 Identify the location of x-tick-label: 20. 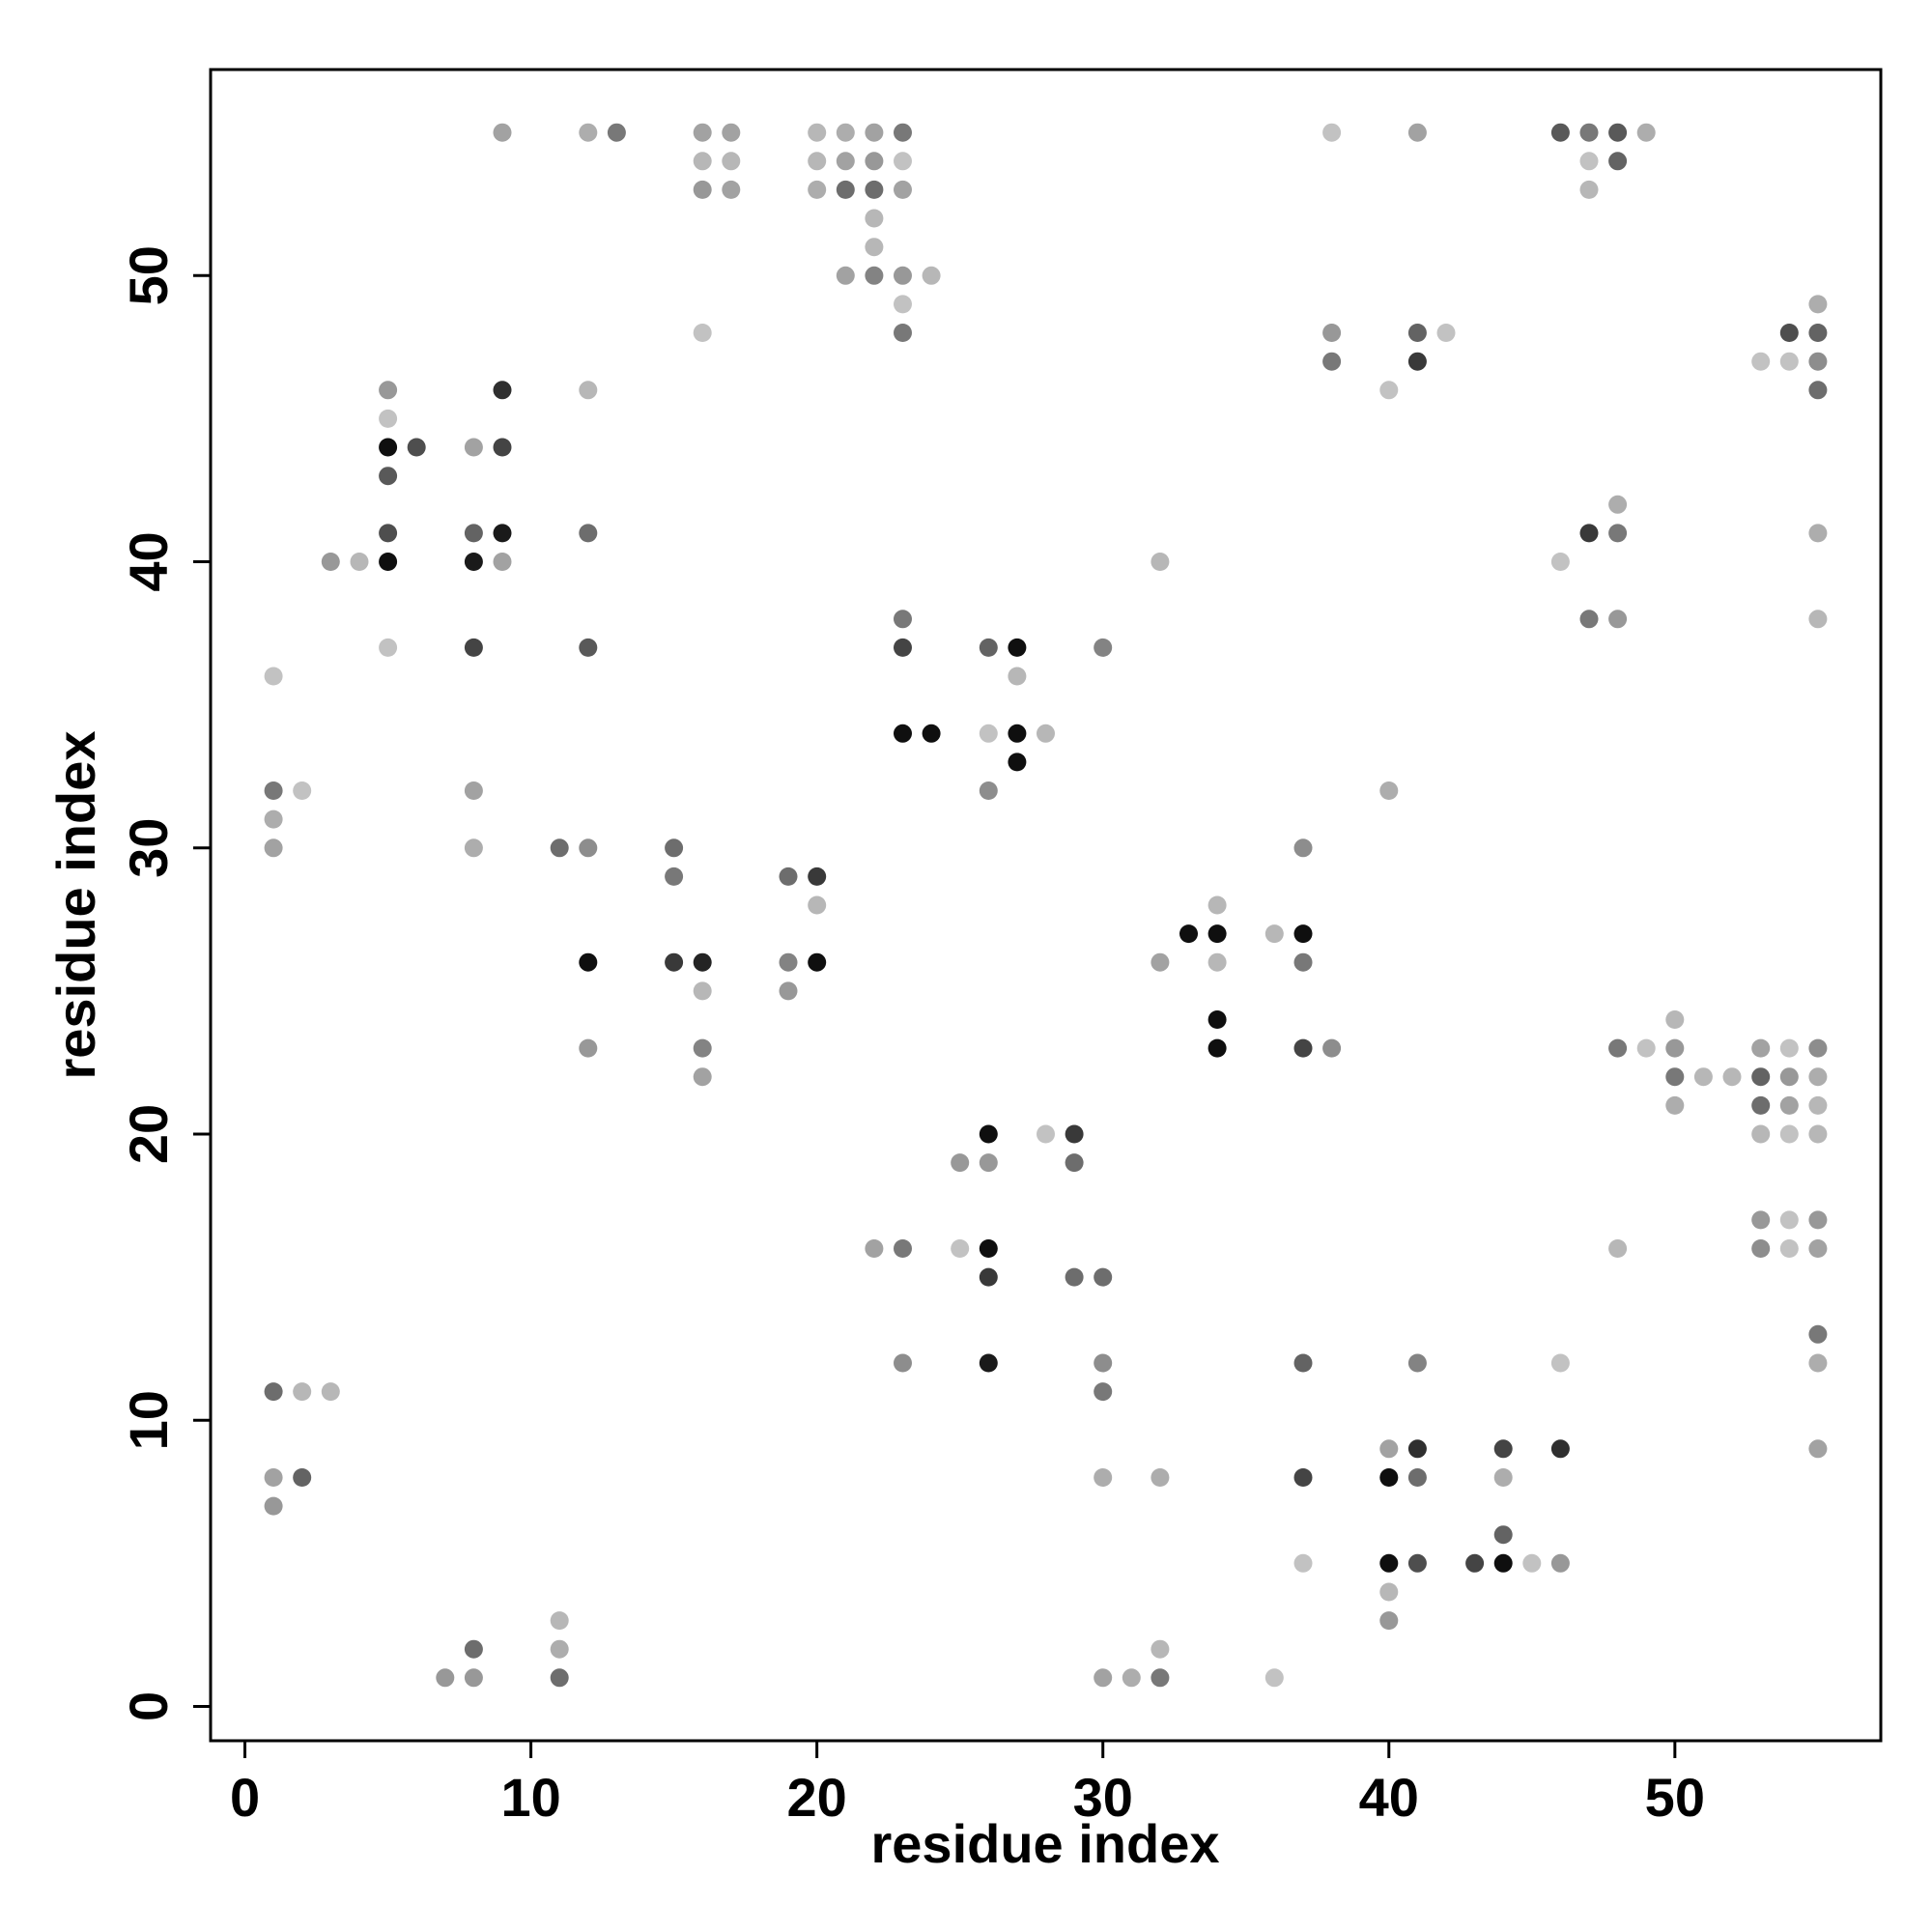
(817, 1797).